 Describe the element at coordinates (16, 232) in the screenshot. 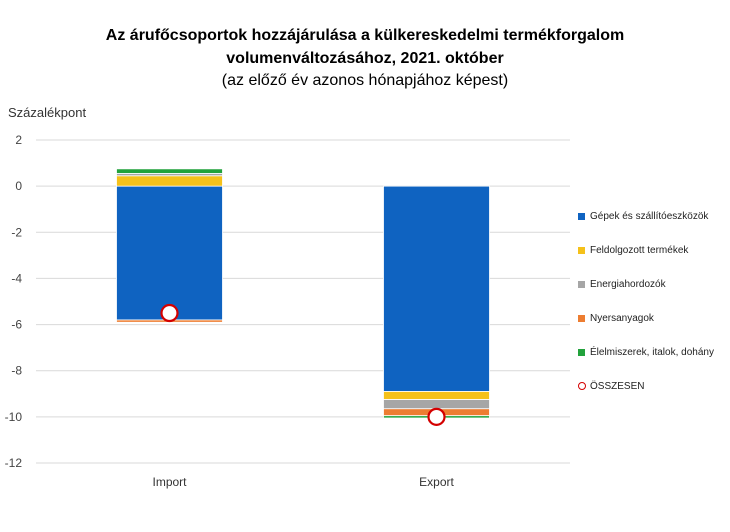

I see `y-tick-label: -2` at that location.